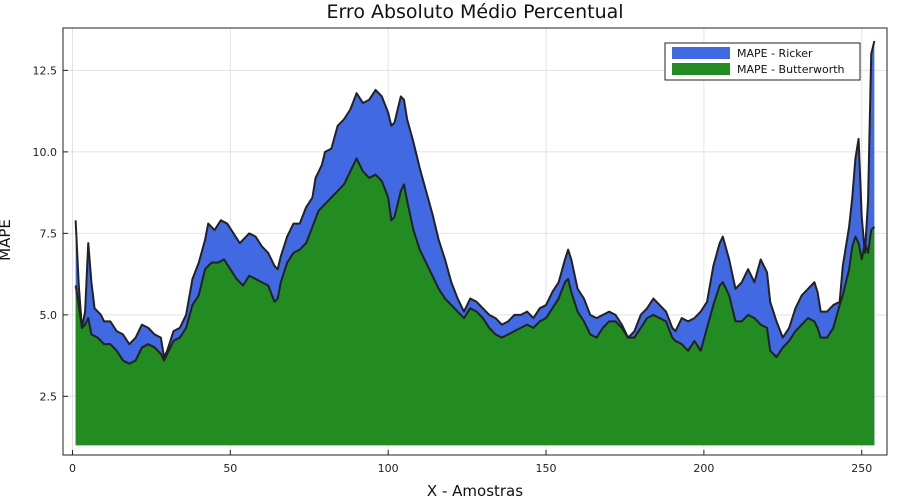 The height and width of the screenshot is (500, 900). Describe the element at coordinates (49, 233) in the screenshot. I see `y-tick-label: 7.5` at that location.